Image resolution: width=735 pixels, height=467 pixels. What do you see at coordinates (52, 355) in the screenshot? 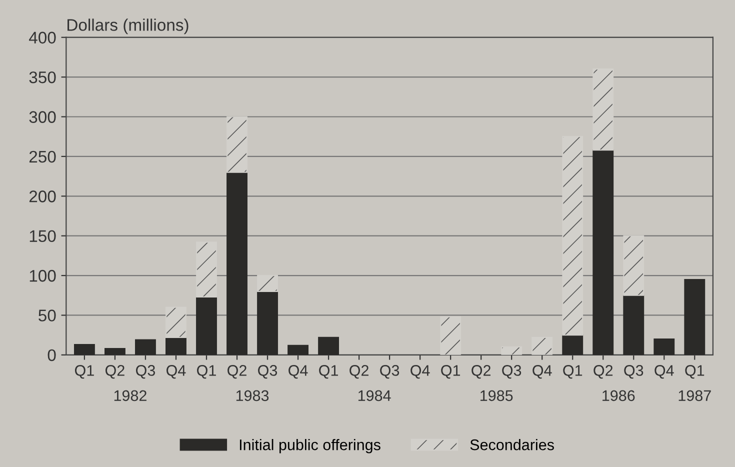
I see `y-tick-label: 0` at bounding box center [52, 355].